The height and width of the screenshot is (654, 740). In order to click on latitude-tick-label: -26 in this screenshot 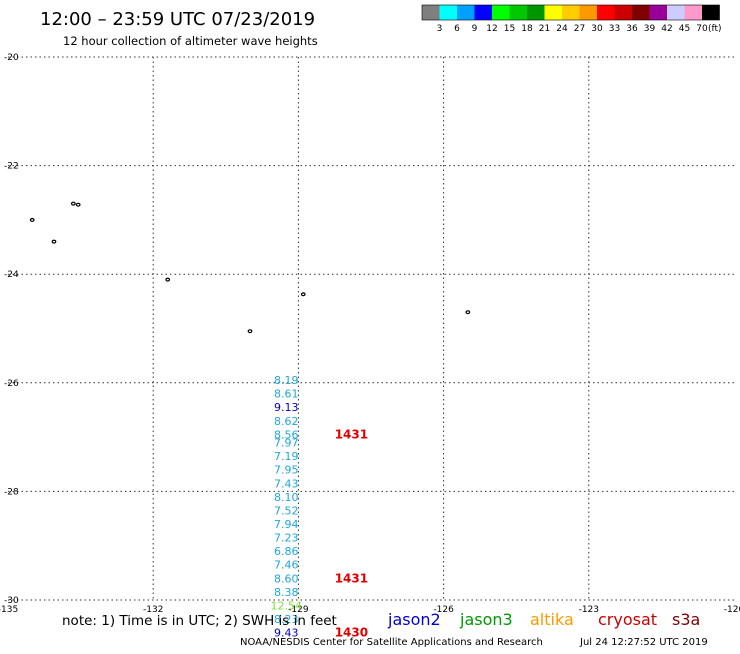, I will do `click(11, 384)`.